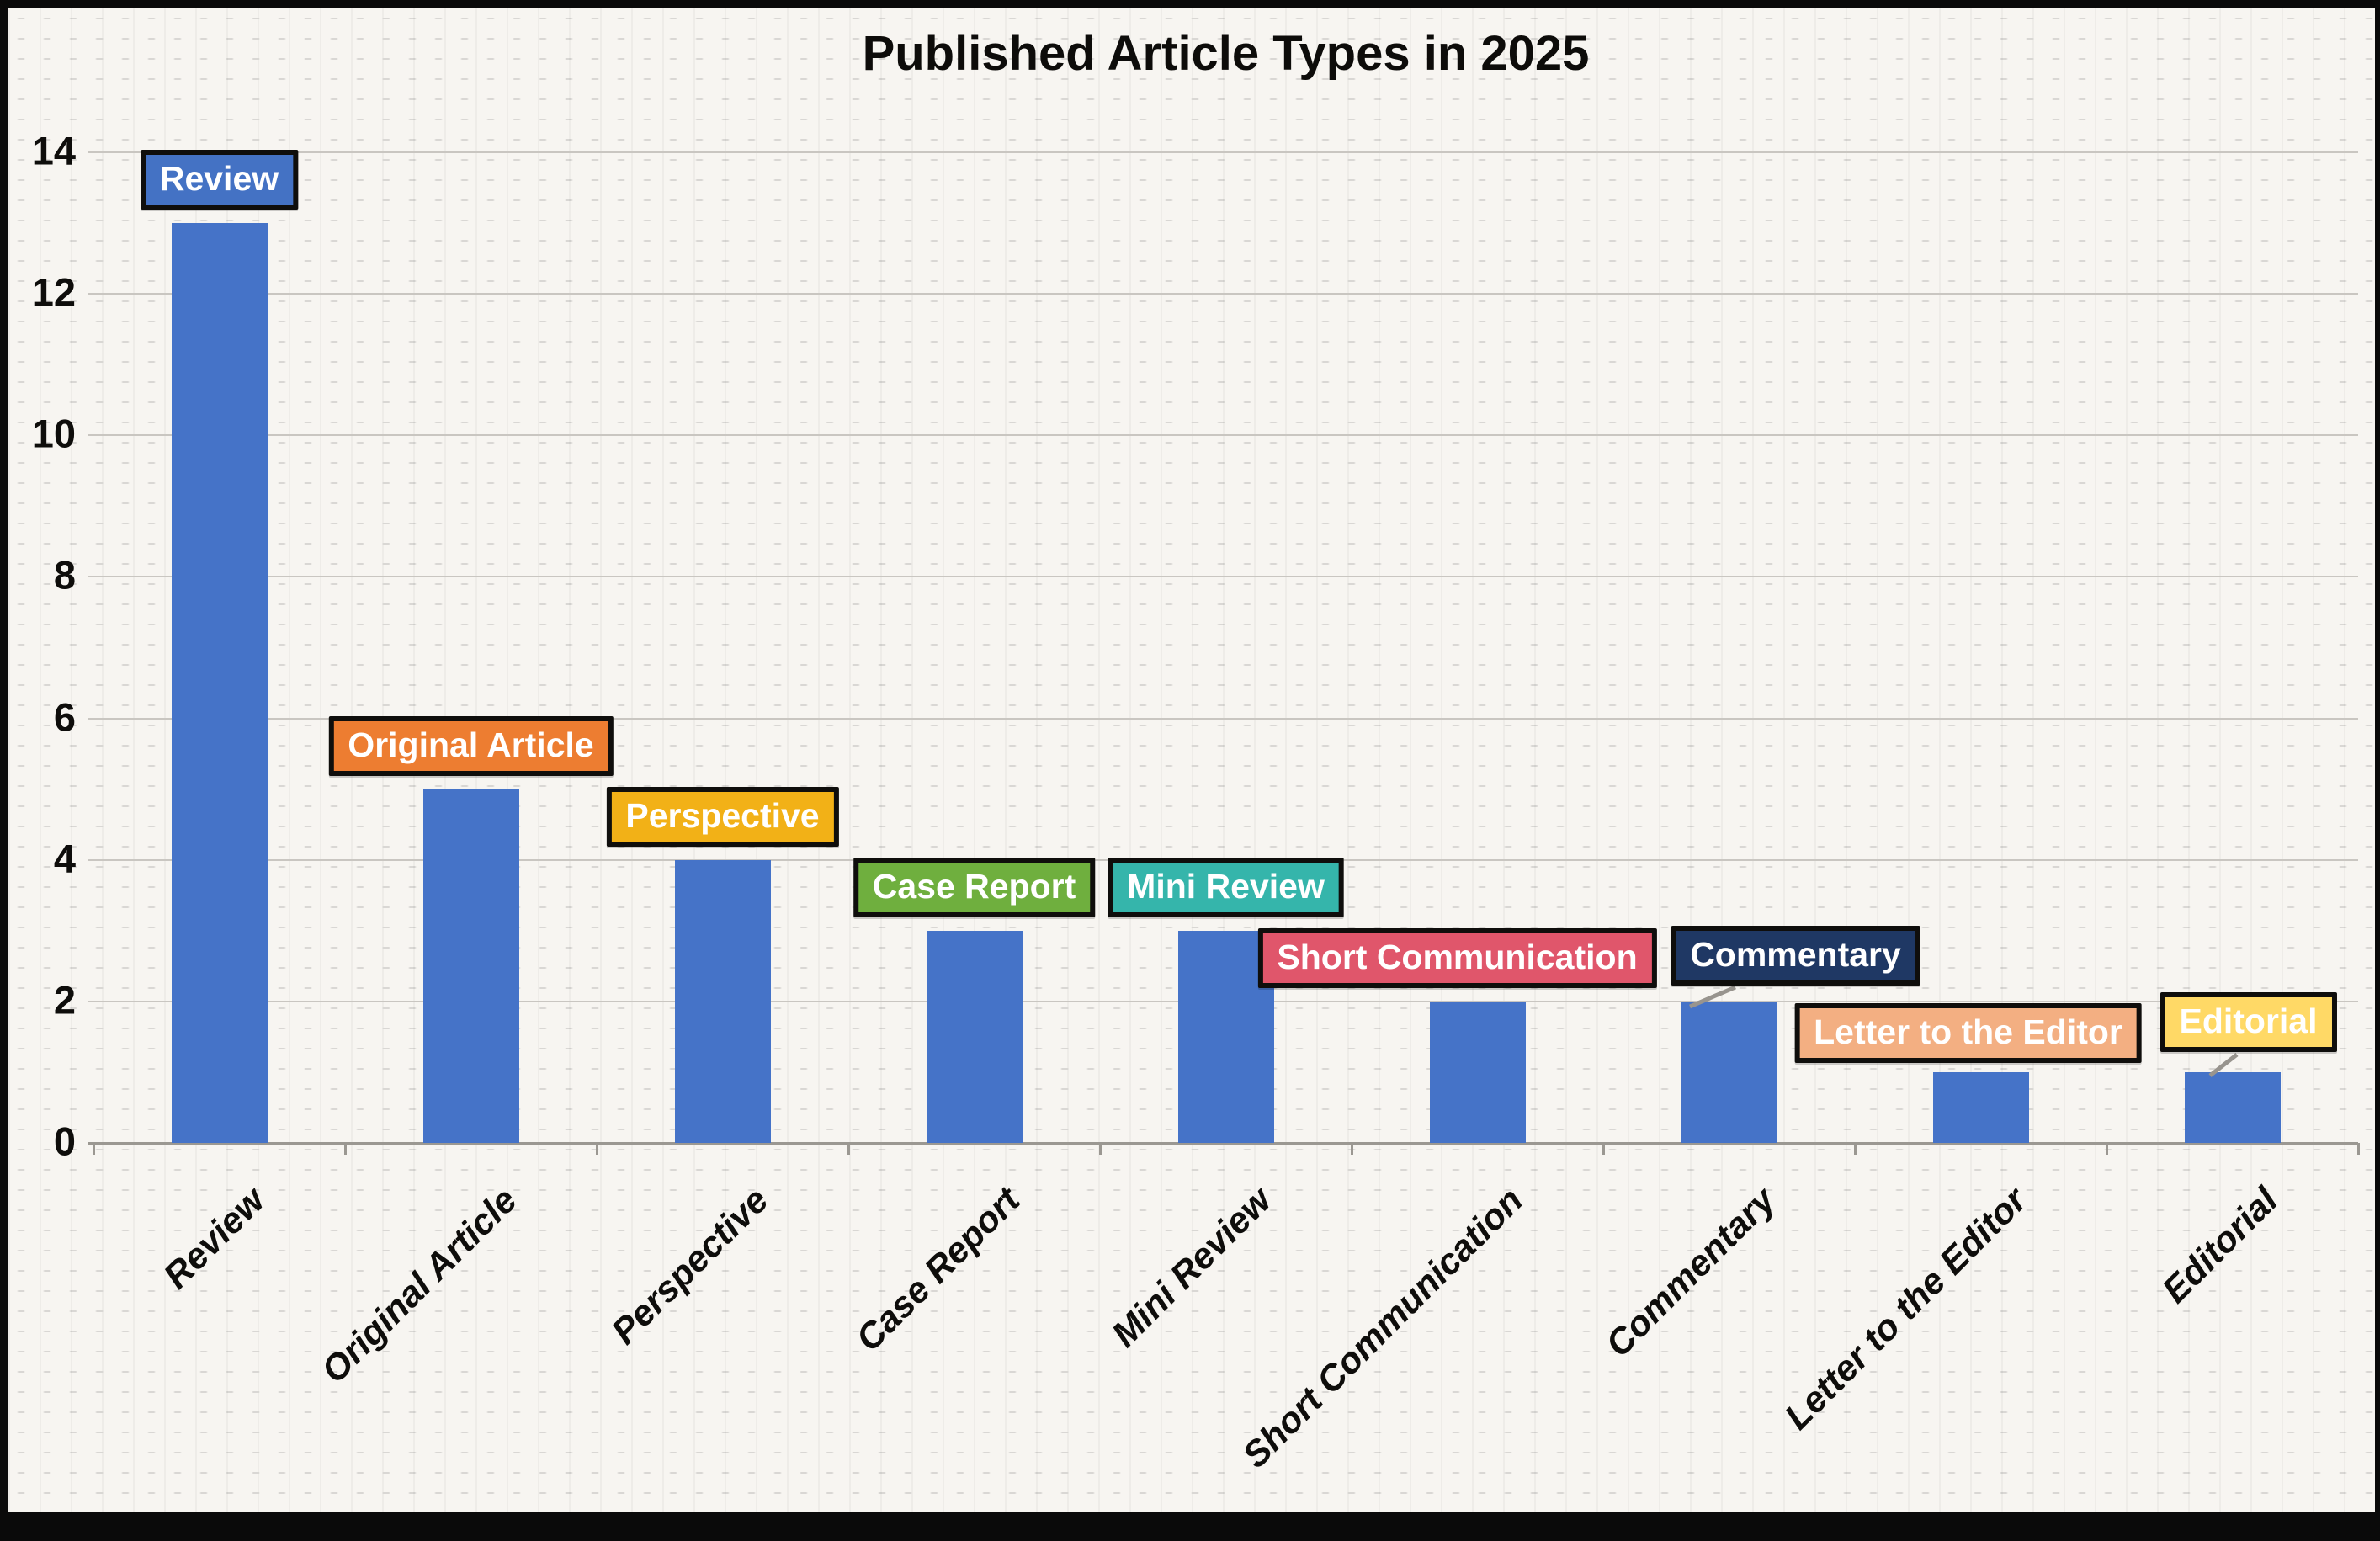 This screenshot has width=2380, height=1541. What do you see at coordinates (1226, 887) in the screenshot?
I see `data-label-box-mini-review: Mini Review` at bounding box center [1226, 887].